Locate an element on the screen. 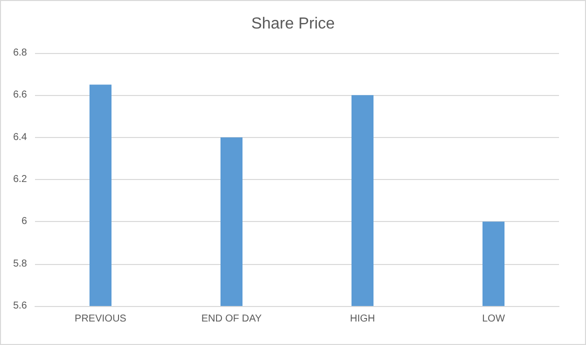 The image size is (586, 345). x-tick-label: LOW is located at coordinates (494, 319).